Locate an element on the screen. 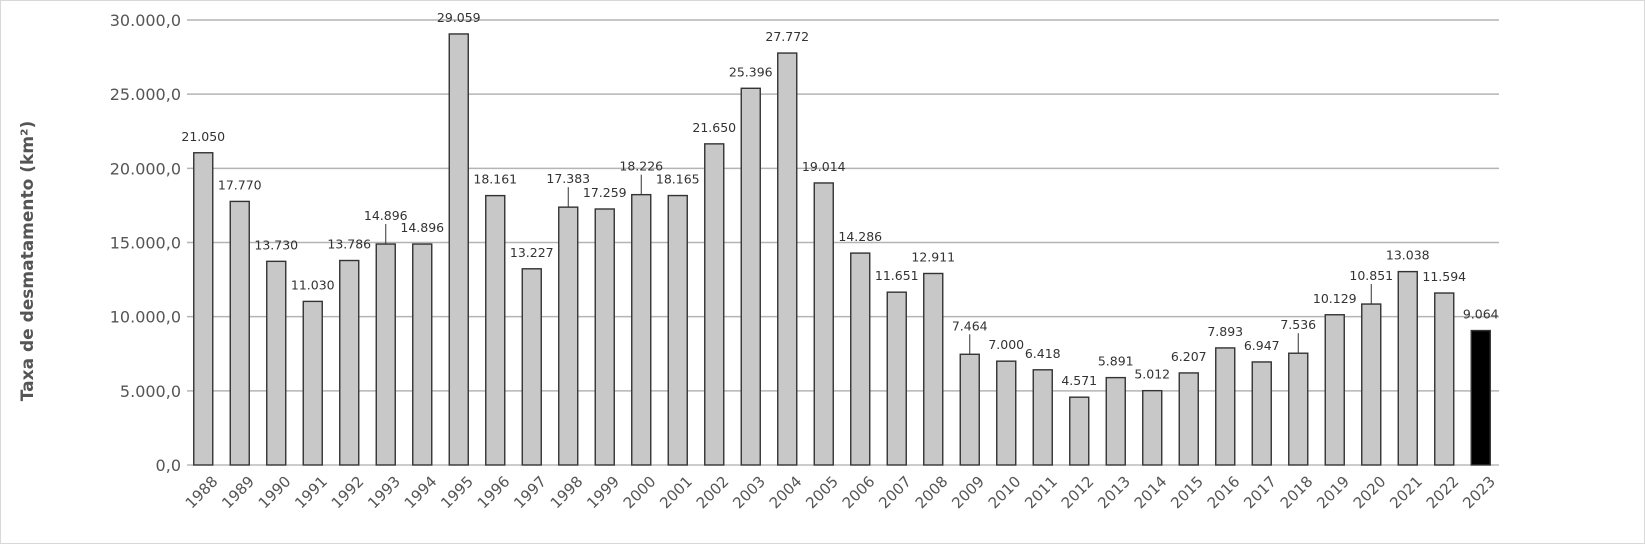  y-tick-label: 15.000,0 is located at coordinates (145, 243).